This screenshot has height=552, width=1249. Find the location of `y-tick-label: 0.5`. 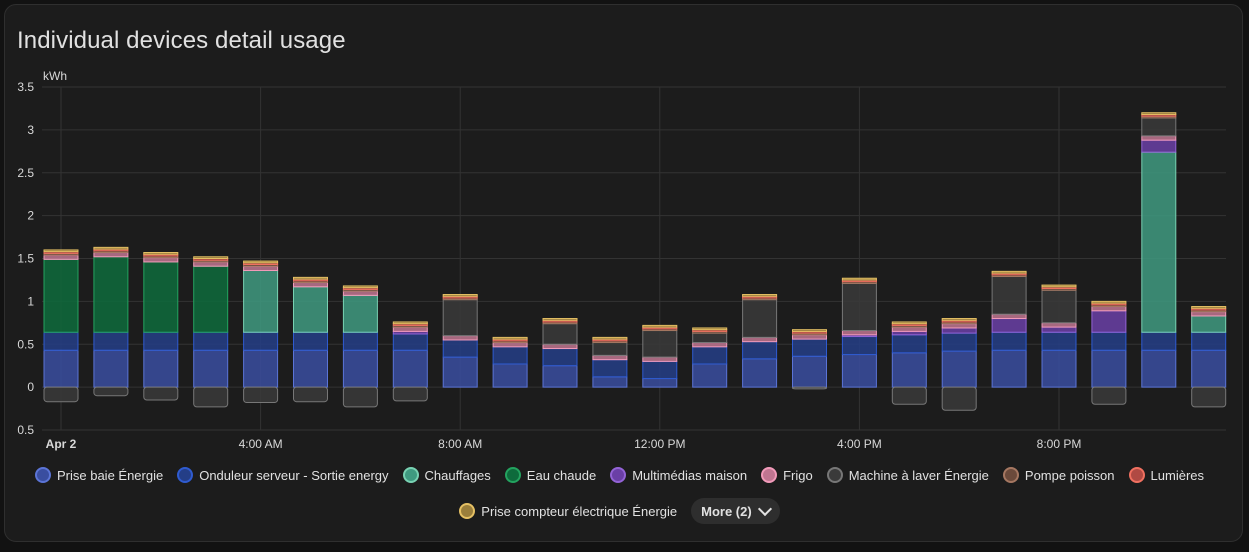

y-tick-label: 0.5 is located at coordinates (25, 430).